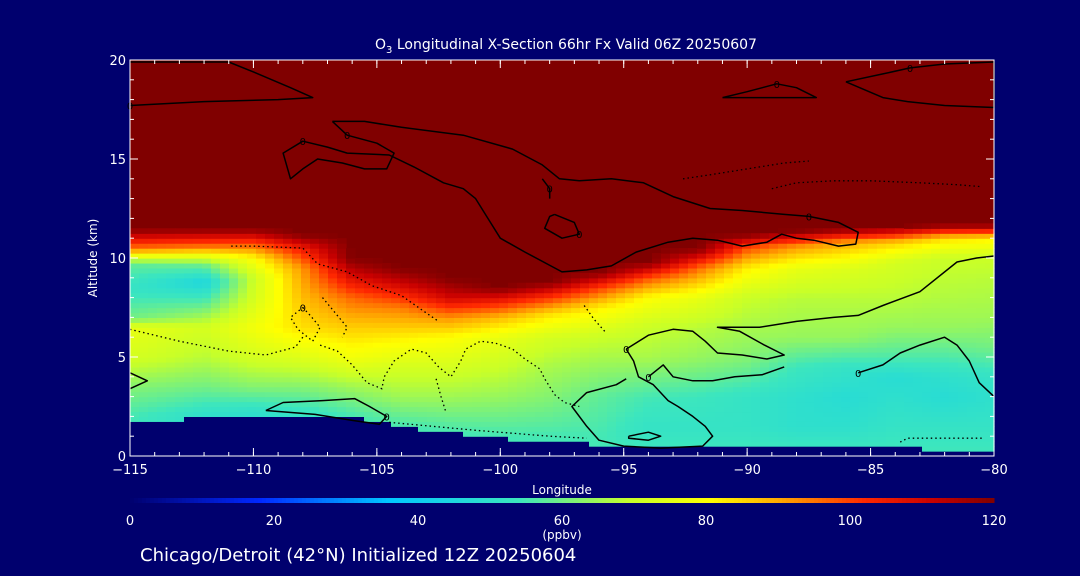 The image size is (1080, 576). What do you see at coordinates (130, 521) in the screenshot?
I see `colorbar-tick-label: 0` at bounding box center [130, 521].